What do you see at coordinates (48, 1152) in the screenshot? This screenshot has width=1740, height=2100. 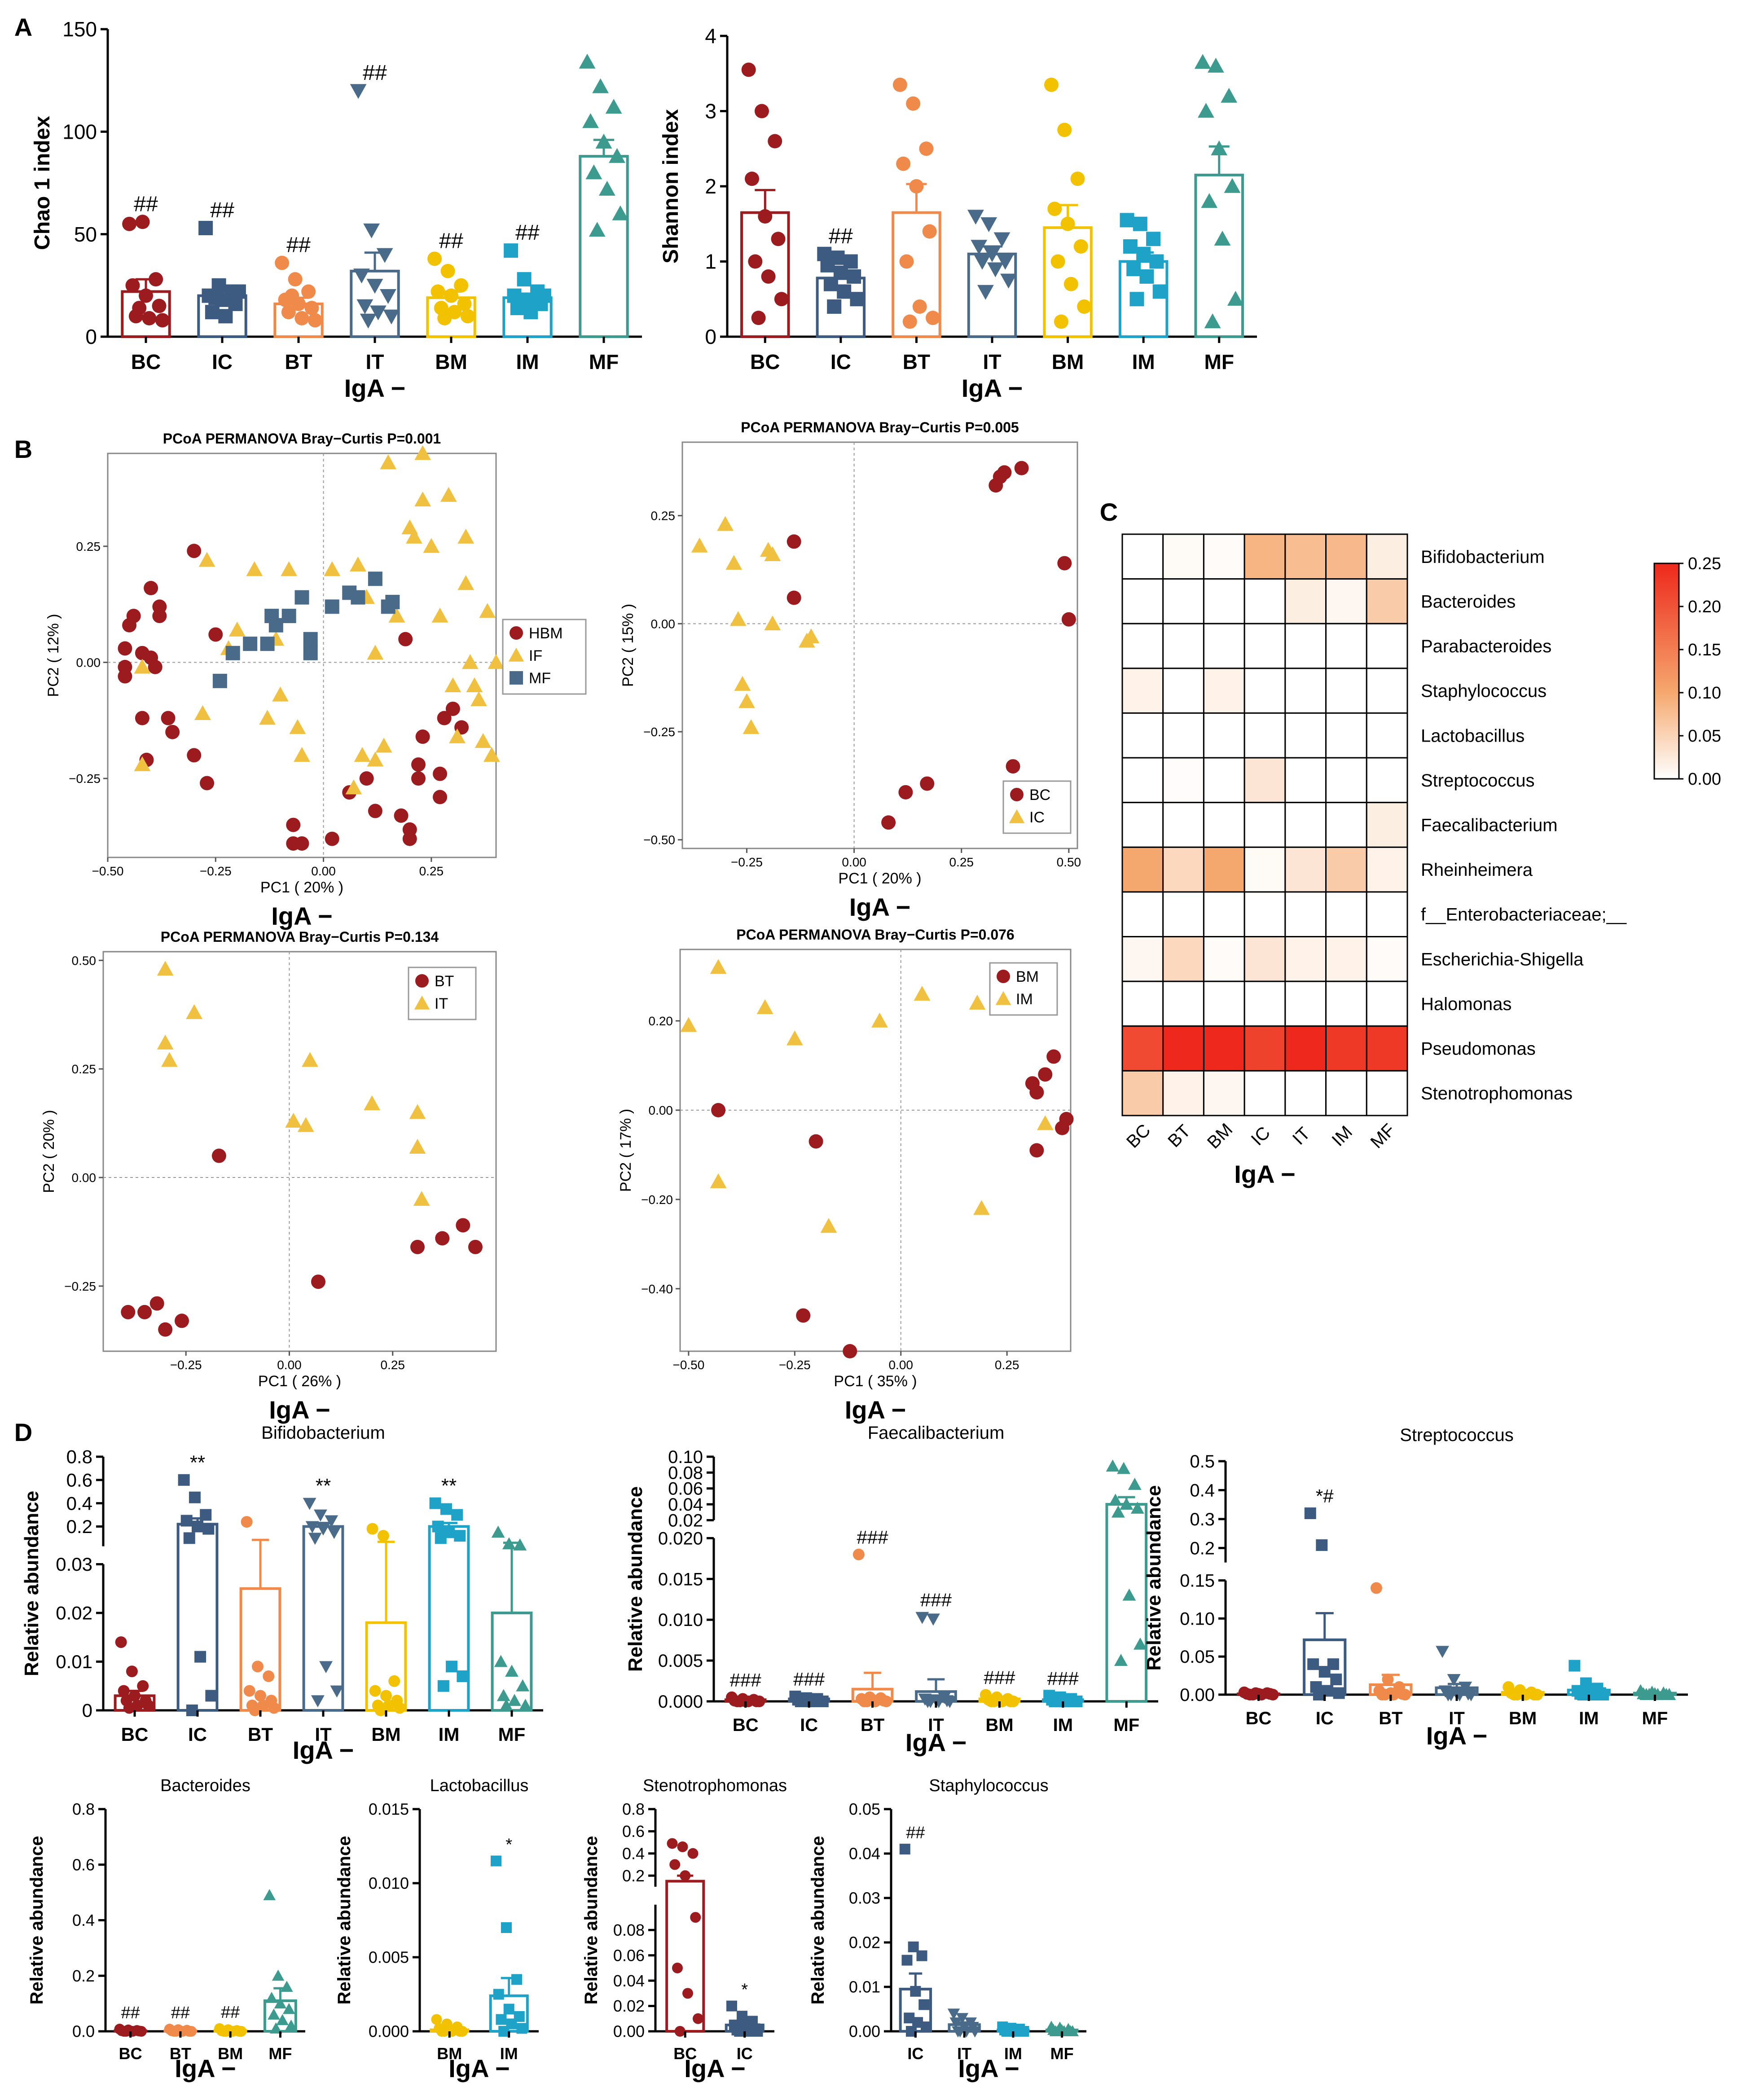 I see `y-axis-label: PC2 ( 20% )` at bounding box center [48, 1152].